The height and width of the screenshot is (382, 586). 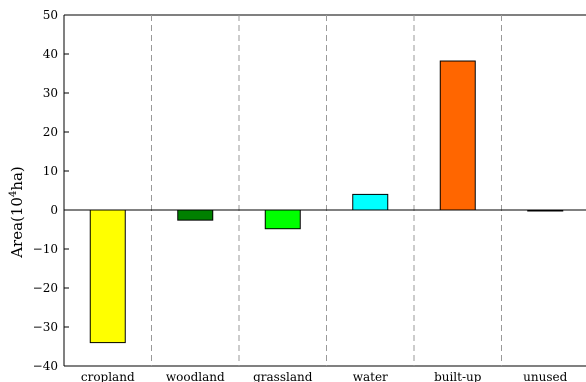 I want to click on y-tick-label: 40, so click(x=50, y=54).